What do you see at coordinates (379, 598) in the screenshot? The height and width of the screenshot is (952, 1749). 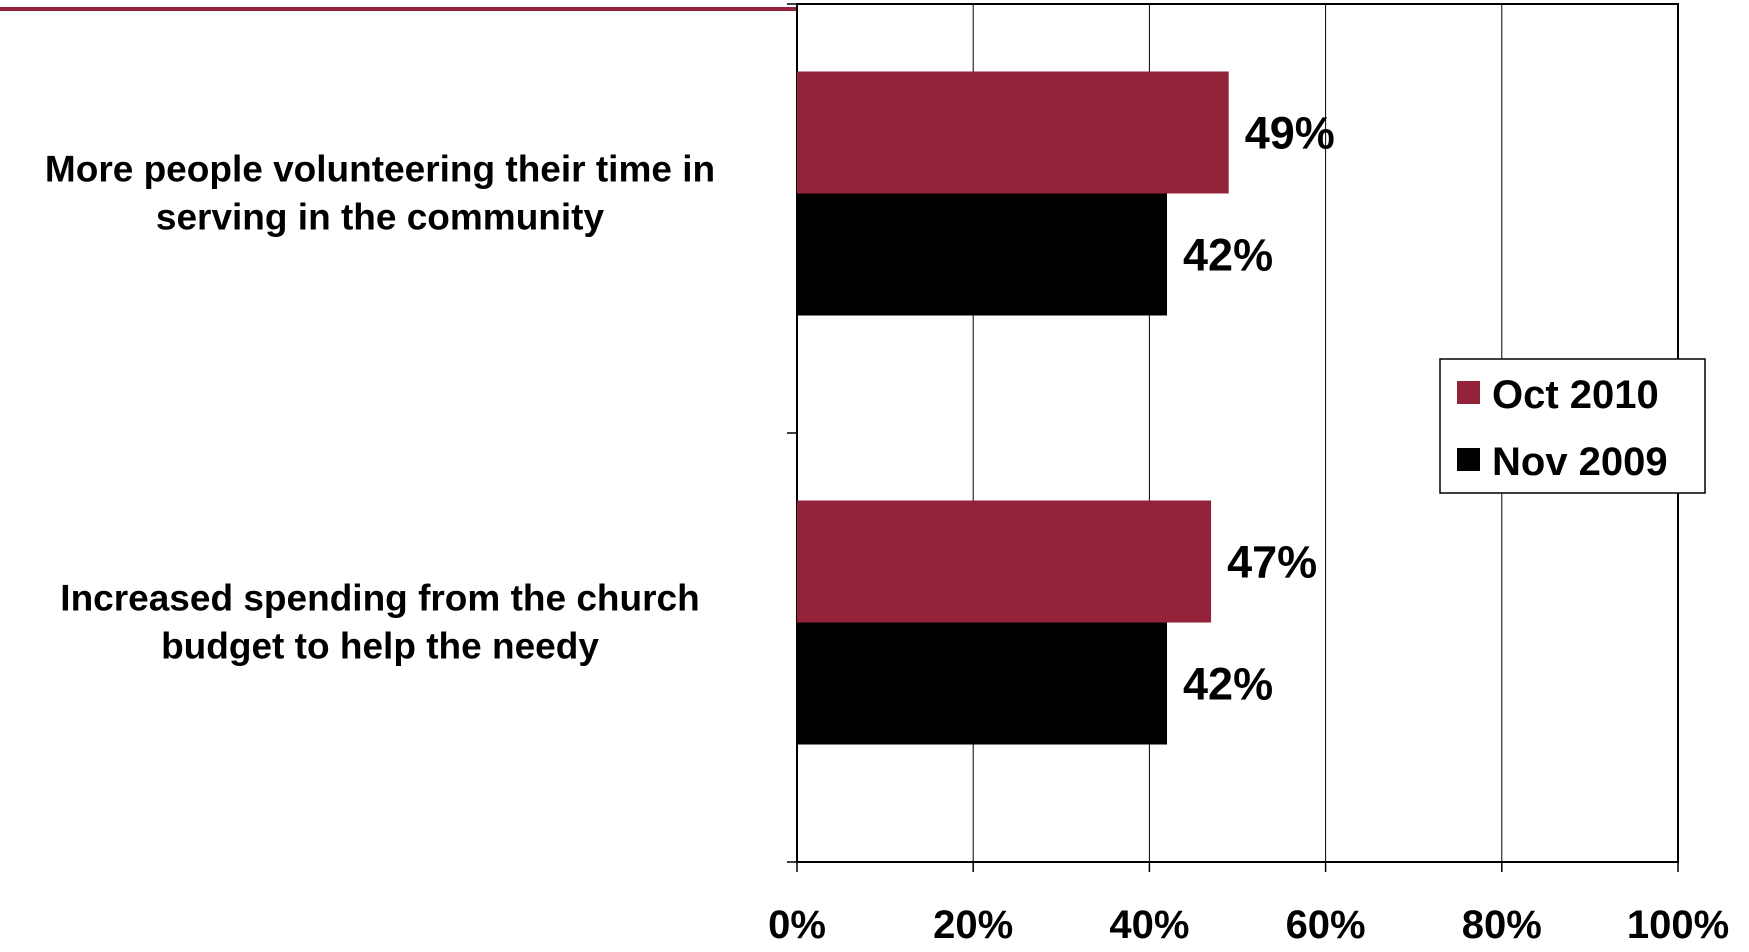 I see `category-label: Increased spending from the church` at bounding box center [379, 598].